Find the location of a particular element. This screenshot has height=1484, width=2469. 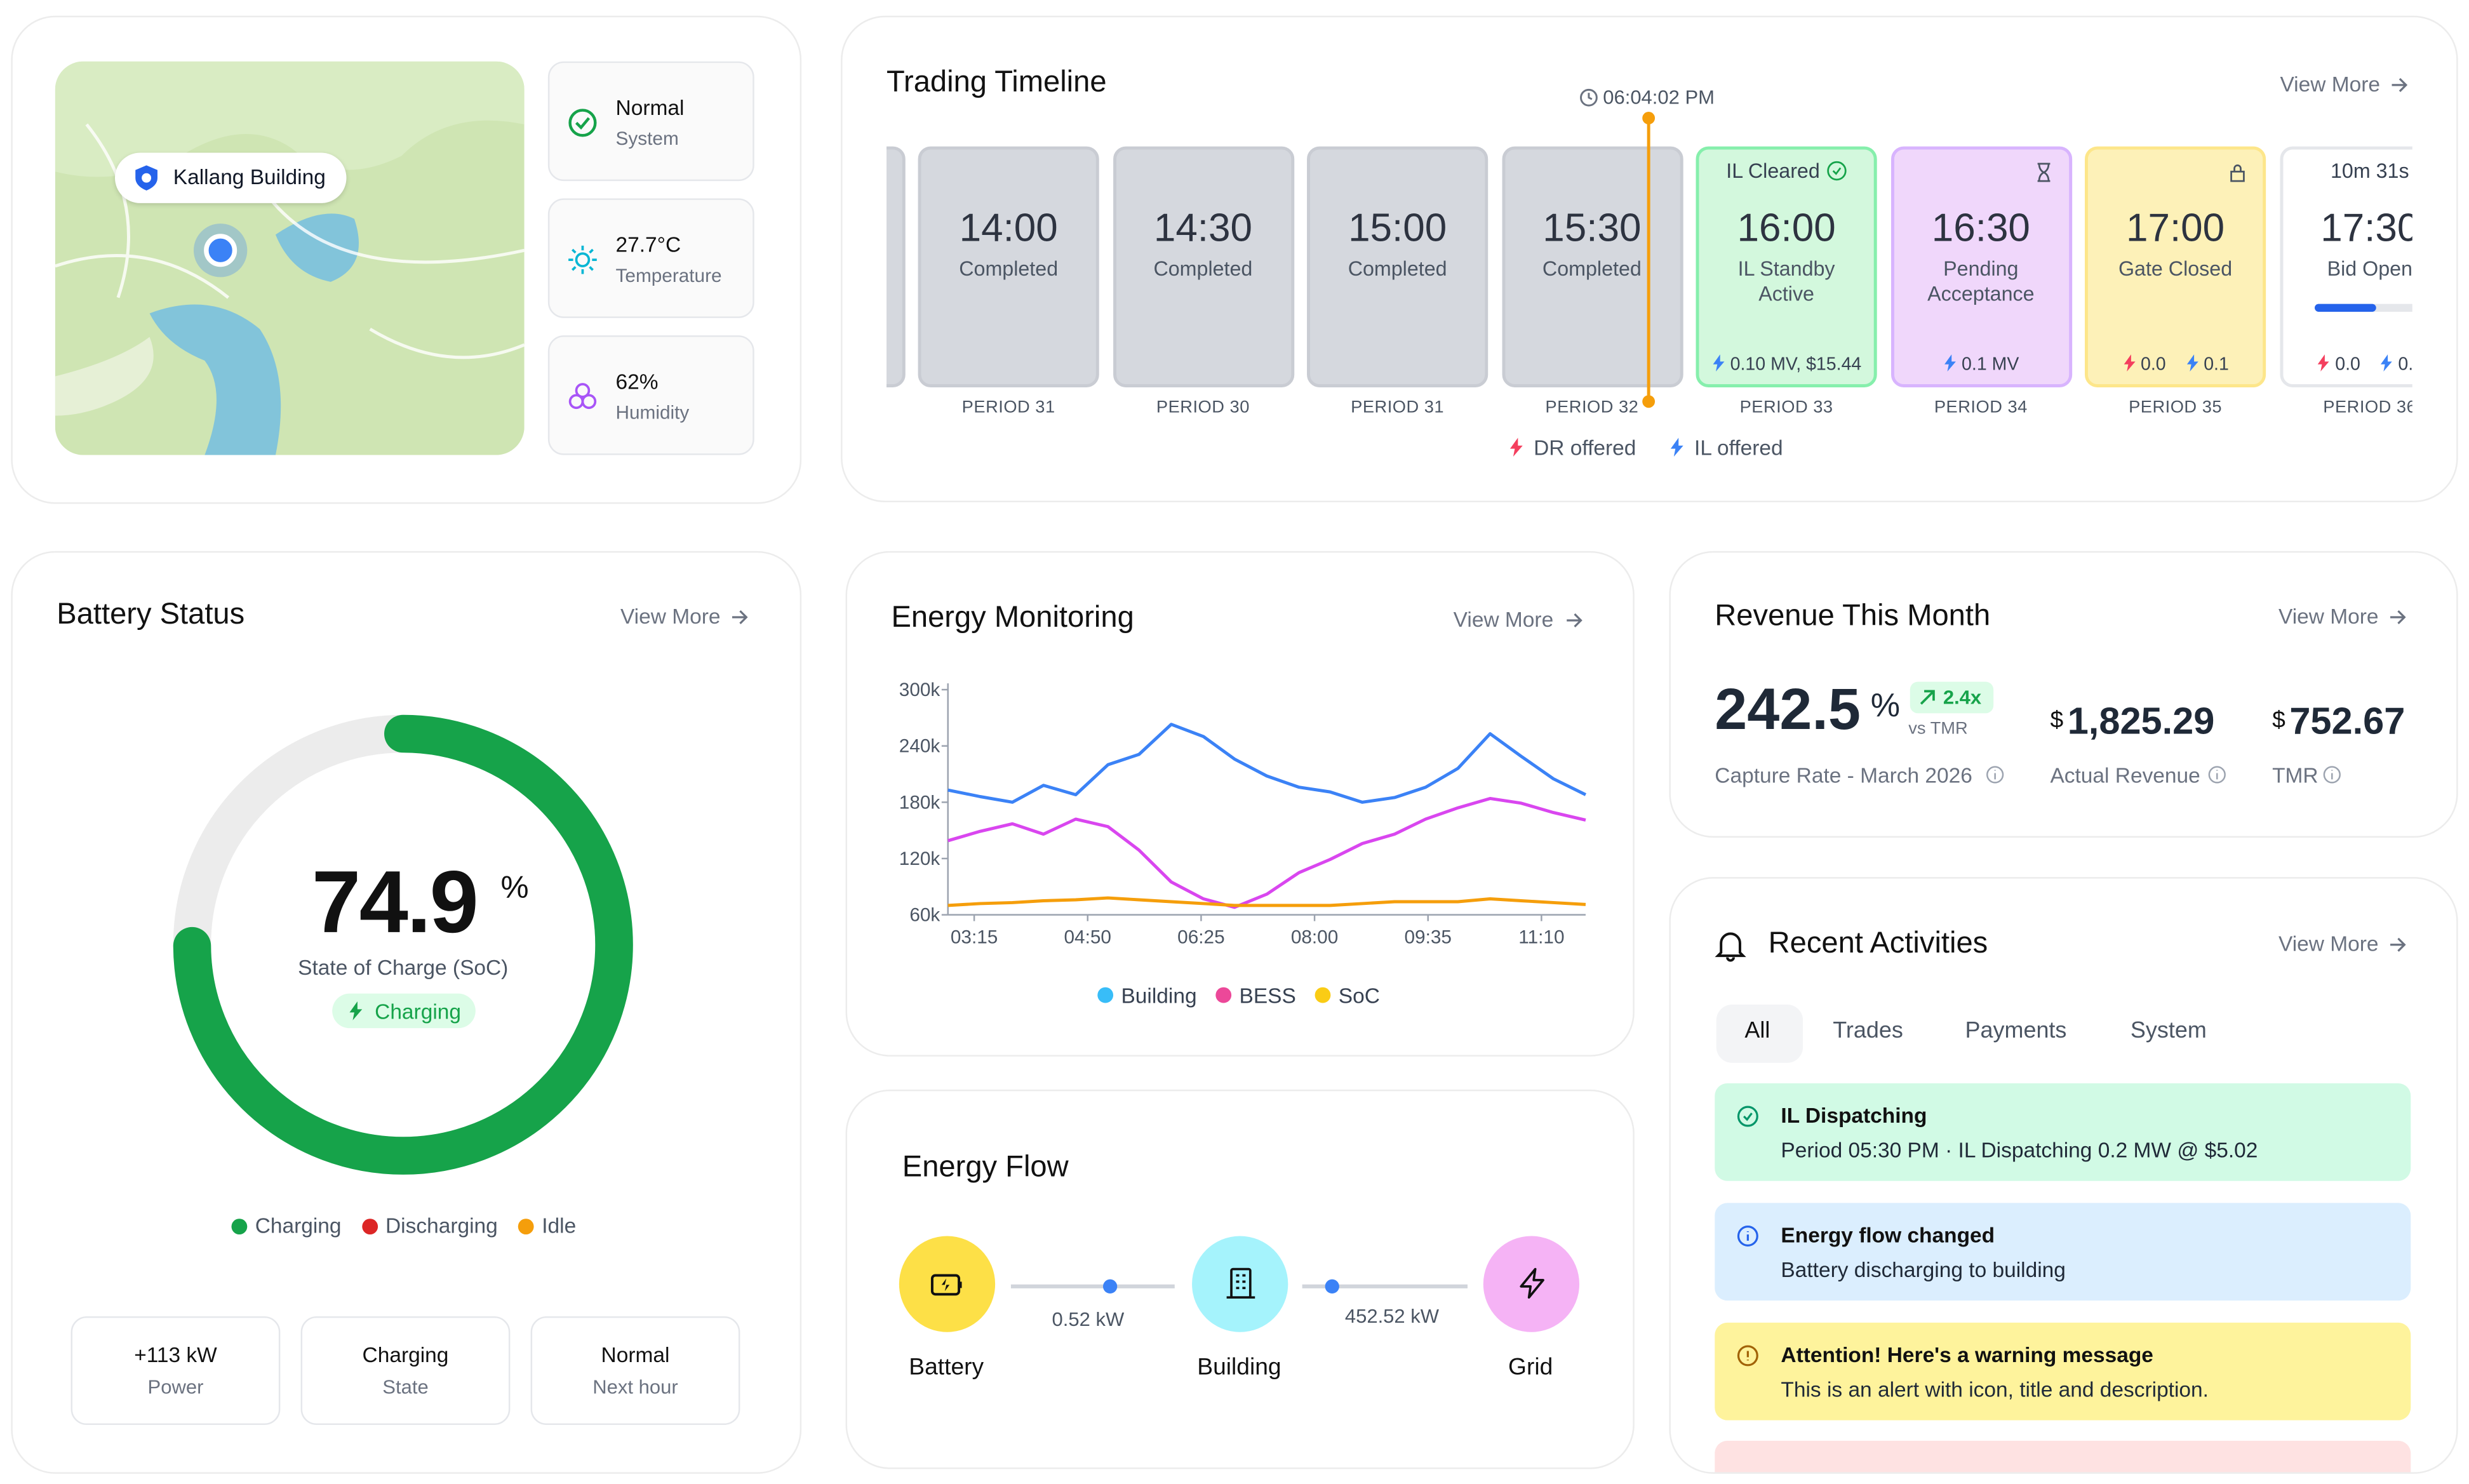

stat-value: Charging is located at coordinates (405, 1355).